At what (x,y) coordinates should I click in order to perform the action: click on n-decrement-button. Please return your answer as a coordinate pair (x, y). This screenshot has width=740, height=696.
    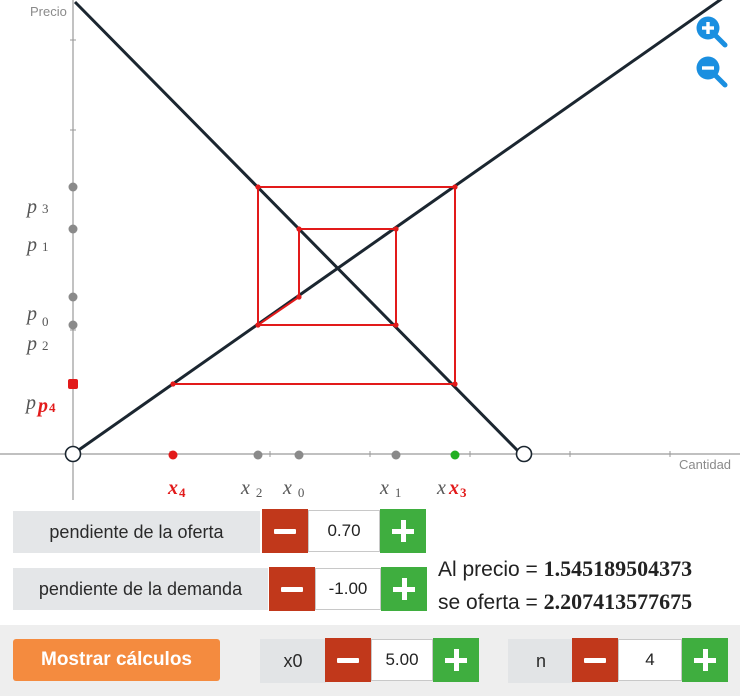
    Looking at the image, I should click on (595, 660).